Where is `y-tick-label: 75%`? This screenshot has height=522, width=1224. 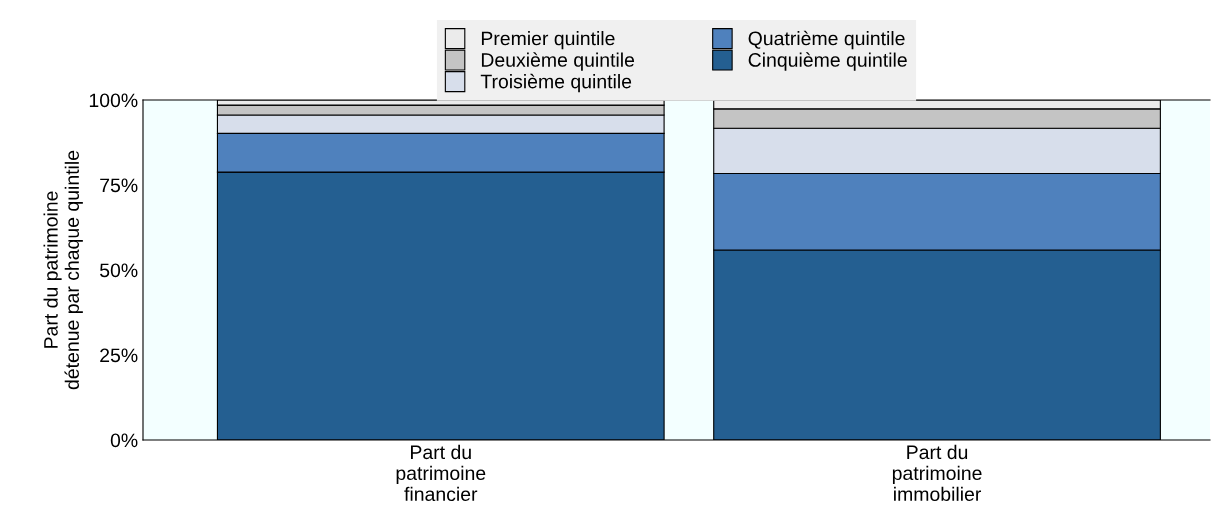 y-tick-label: 75% is located at coordinates (119, 185).